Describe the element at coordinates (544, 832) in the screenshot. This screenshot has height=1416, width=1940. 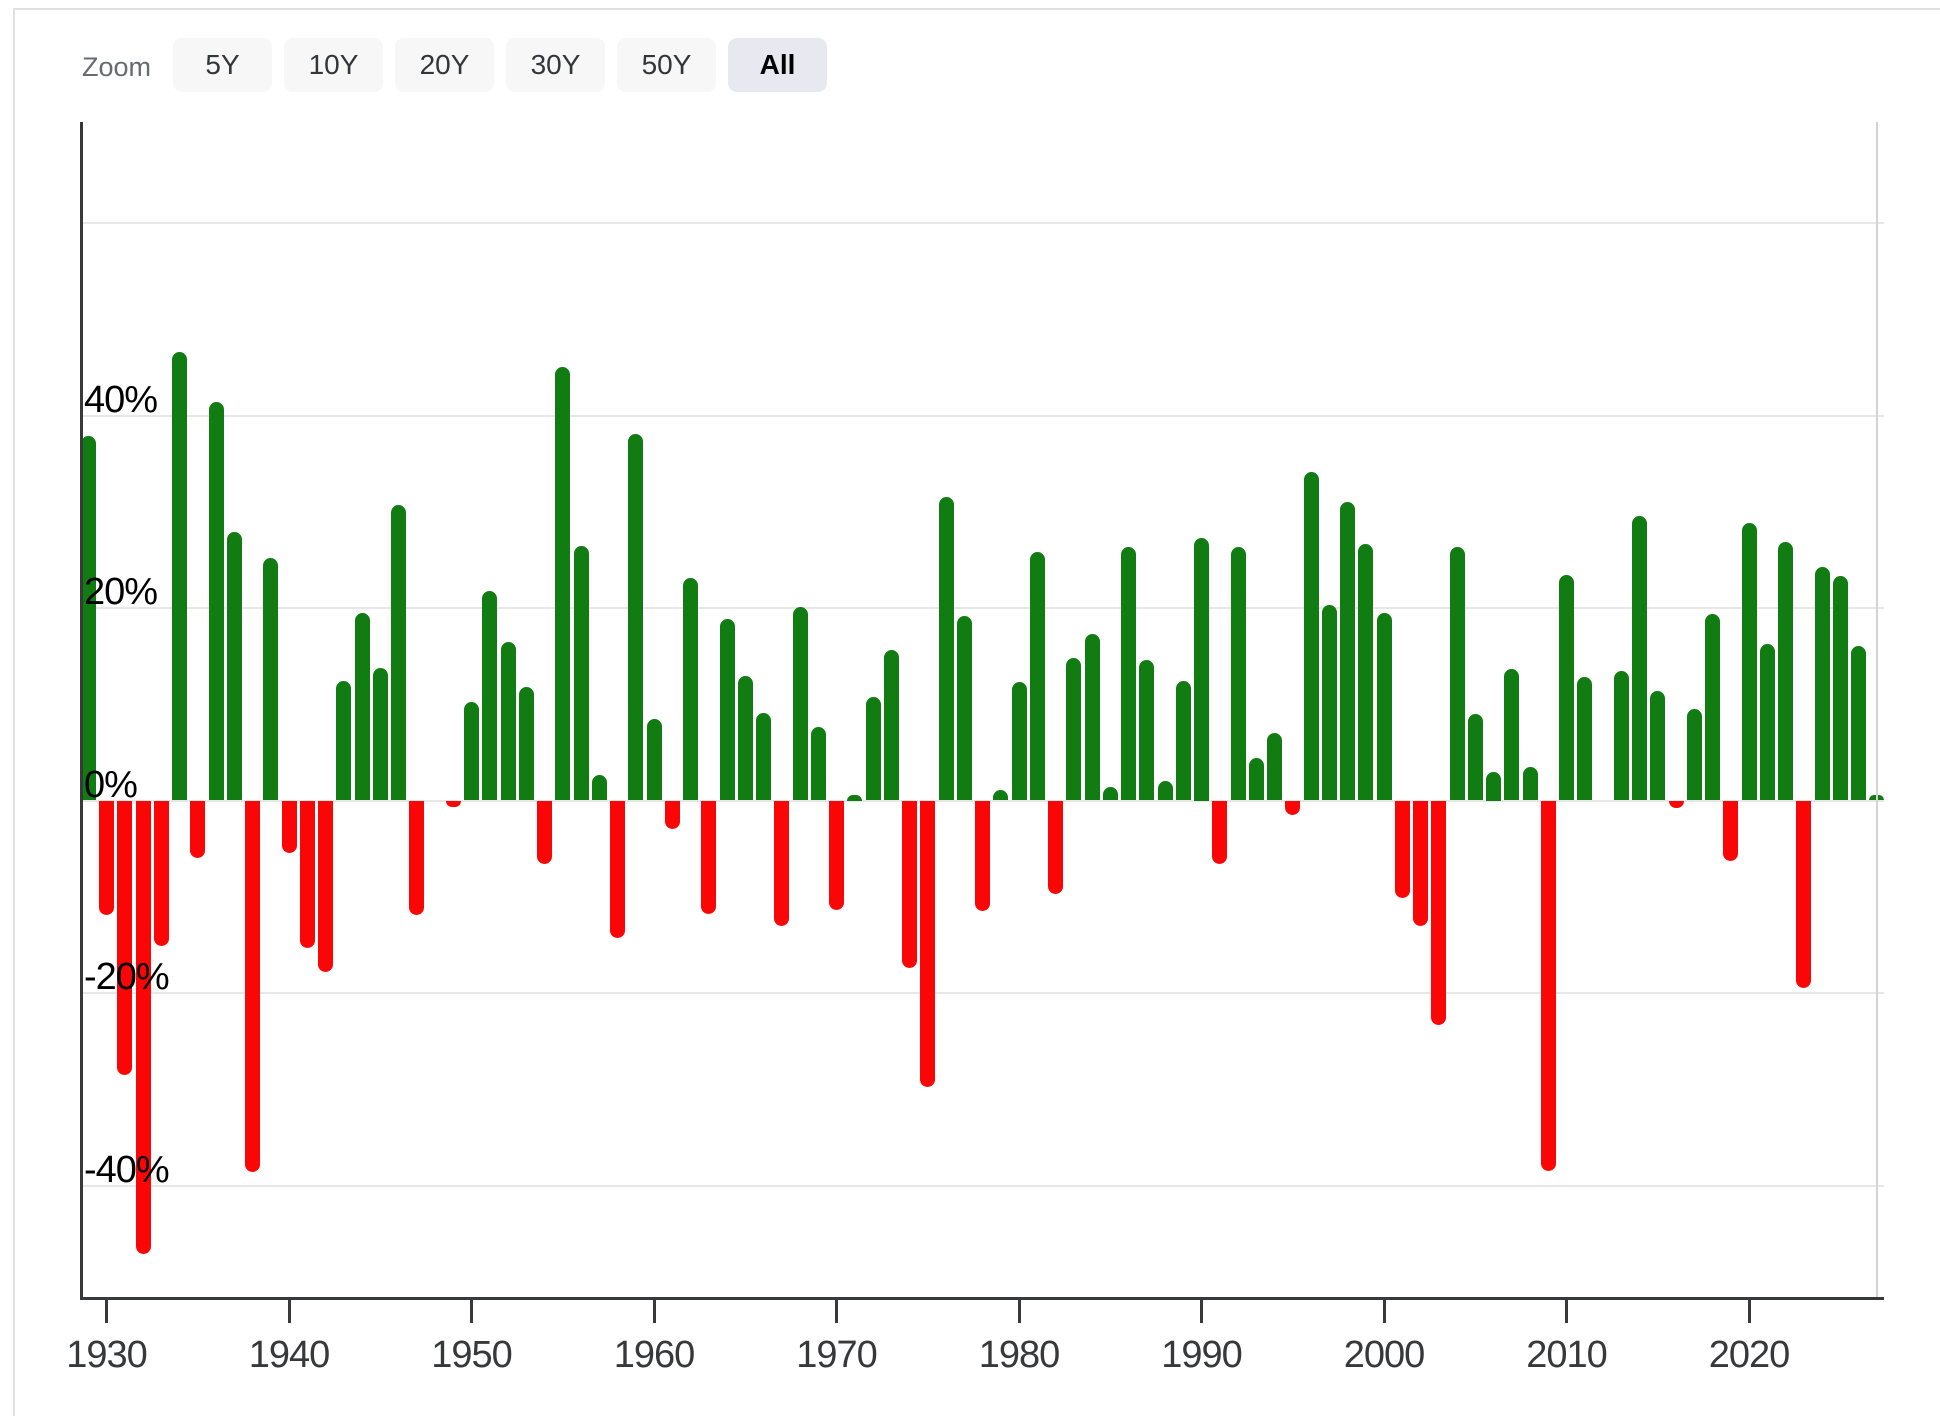
I see `bar-1953` at that location.